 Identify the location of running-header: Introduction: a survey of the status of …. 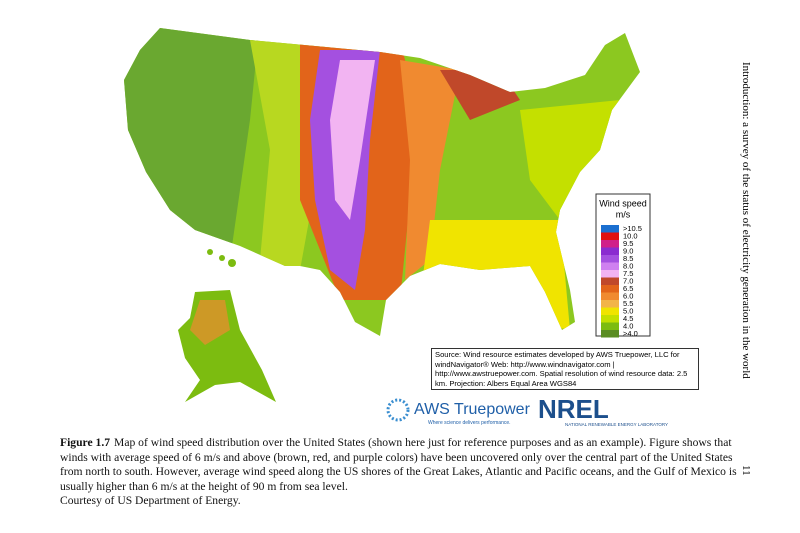
(746, 220).